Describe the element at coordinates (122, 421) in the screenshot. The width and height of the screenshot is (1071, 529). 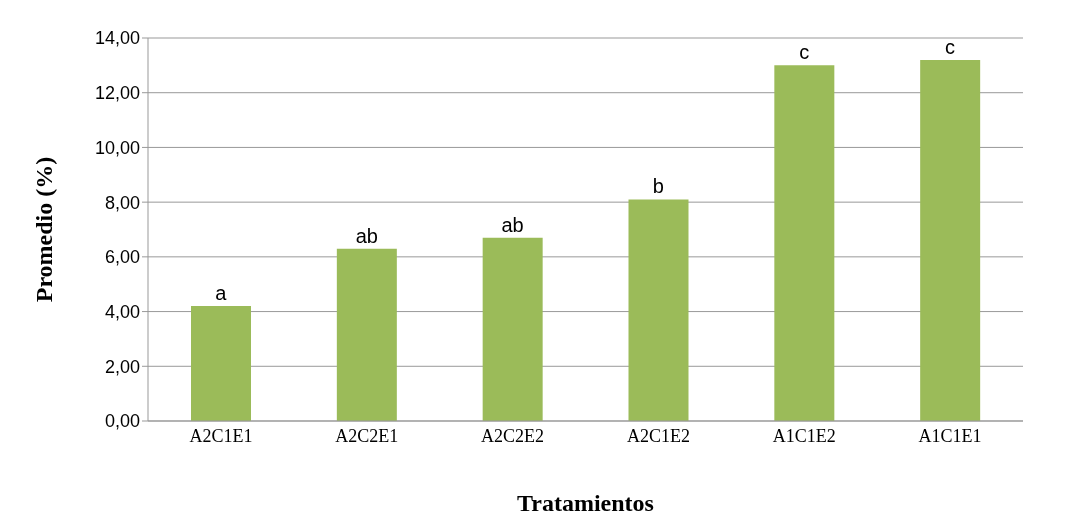
I see `y-tick-label: 0,00` at that location.